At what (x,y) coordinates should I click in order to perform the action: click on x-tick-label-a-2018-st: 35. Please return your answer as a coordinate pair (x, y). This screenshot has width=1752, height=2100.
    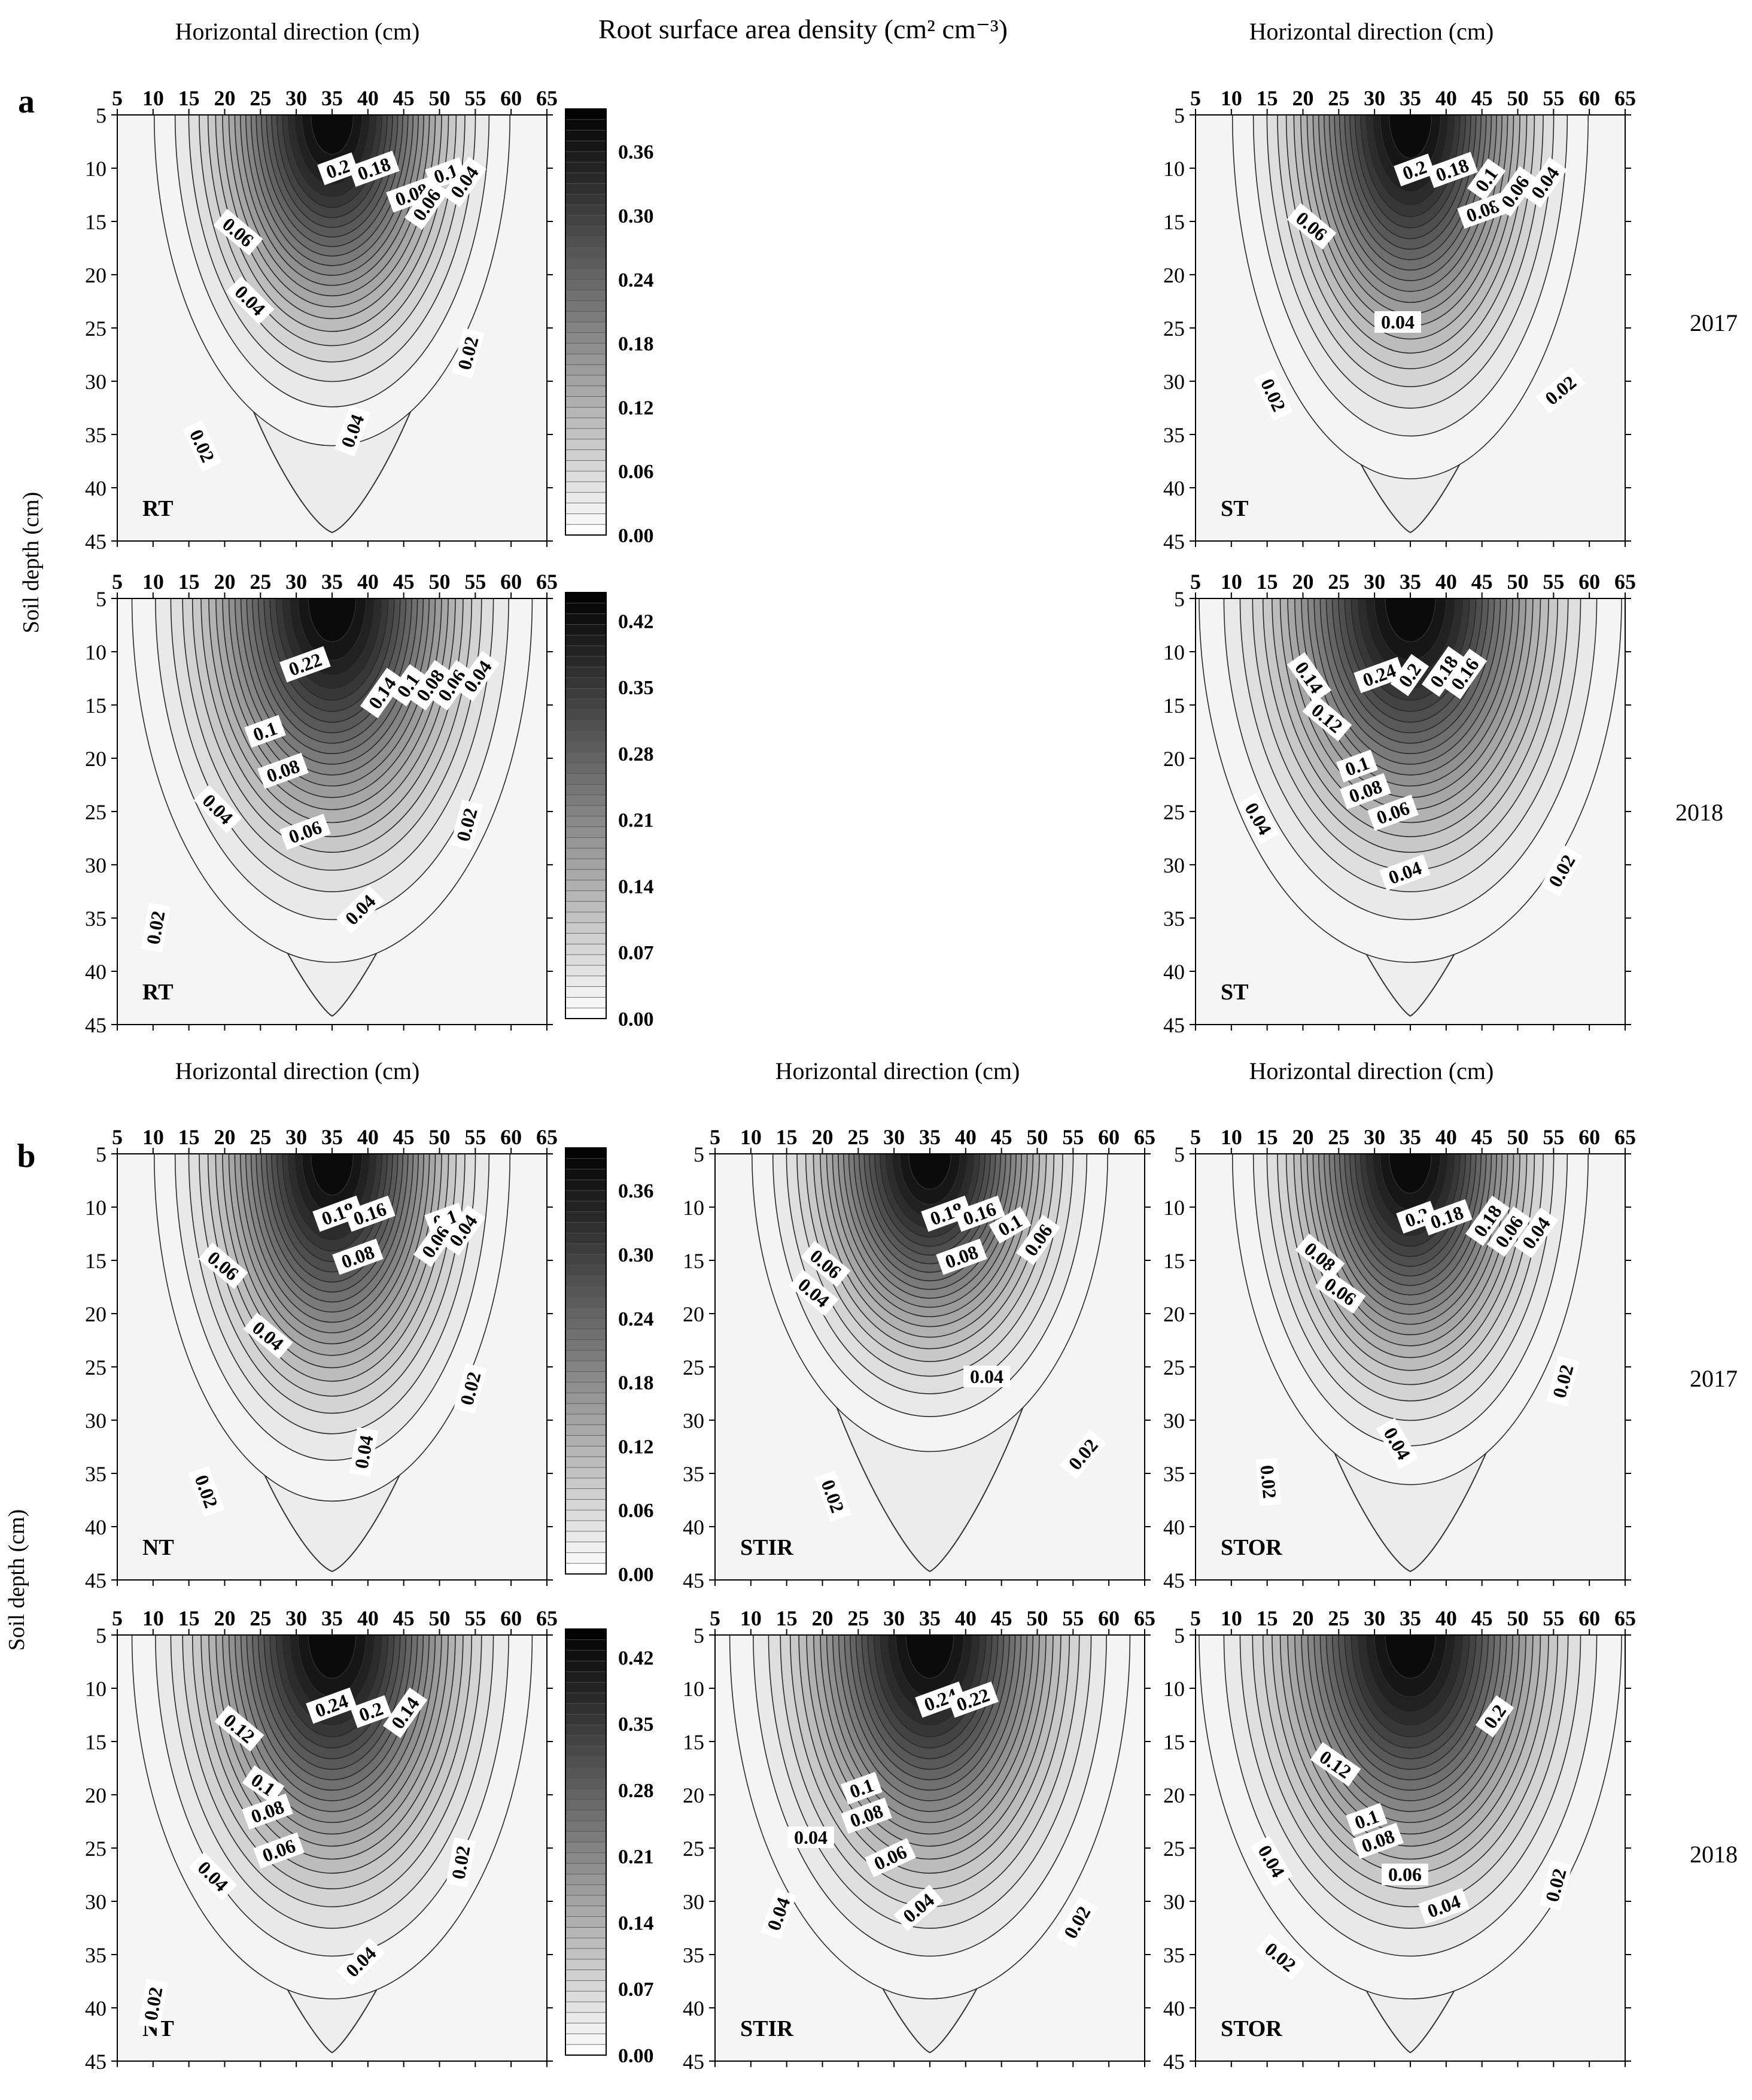
    Looking at the image, I should click on (1410, 582).